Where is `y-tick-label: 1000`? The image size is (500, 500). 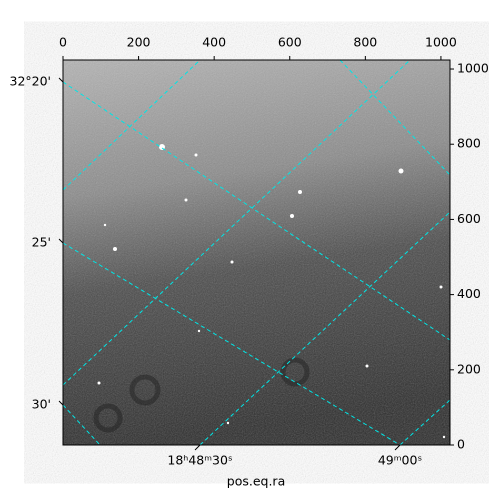
y-tick-label: 1000 is located at coordinates (473, 68).